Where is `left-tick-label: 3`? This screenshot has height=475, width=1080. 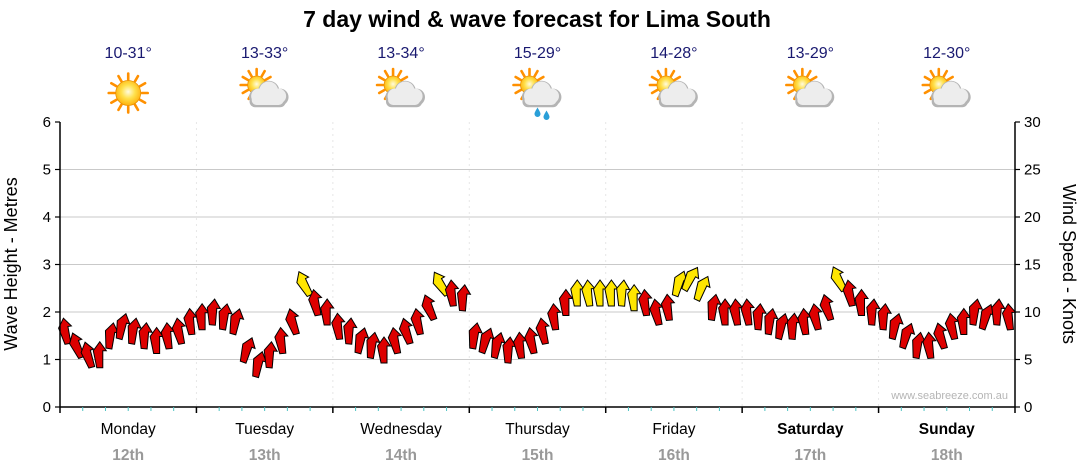
left-tick-label: 3 is located at coordinates (47, 265).